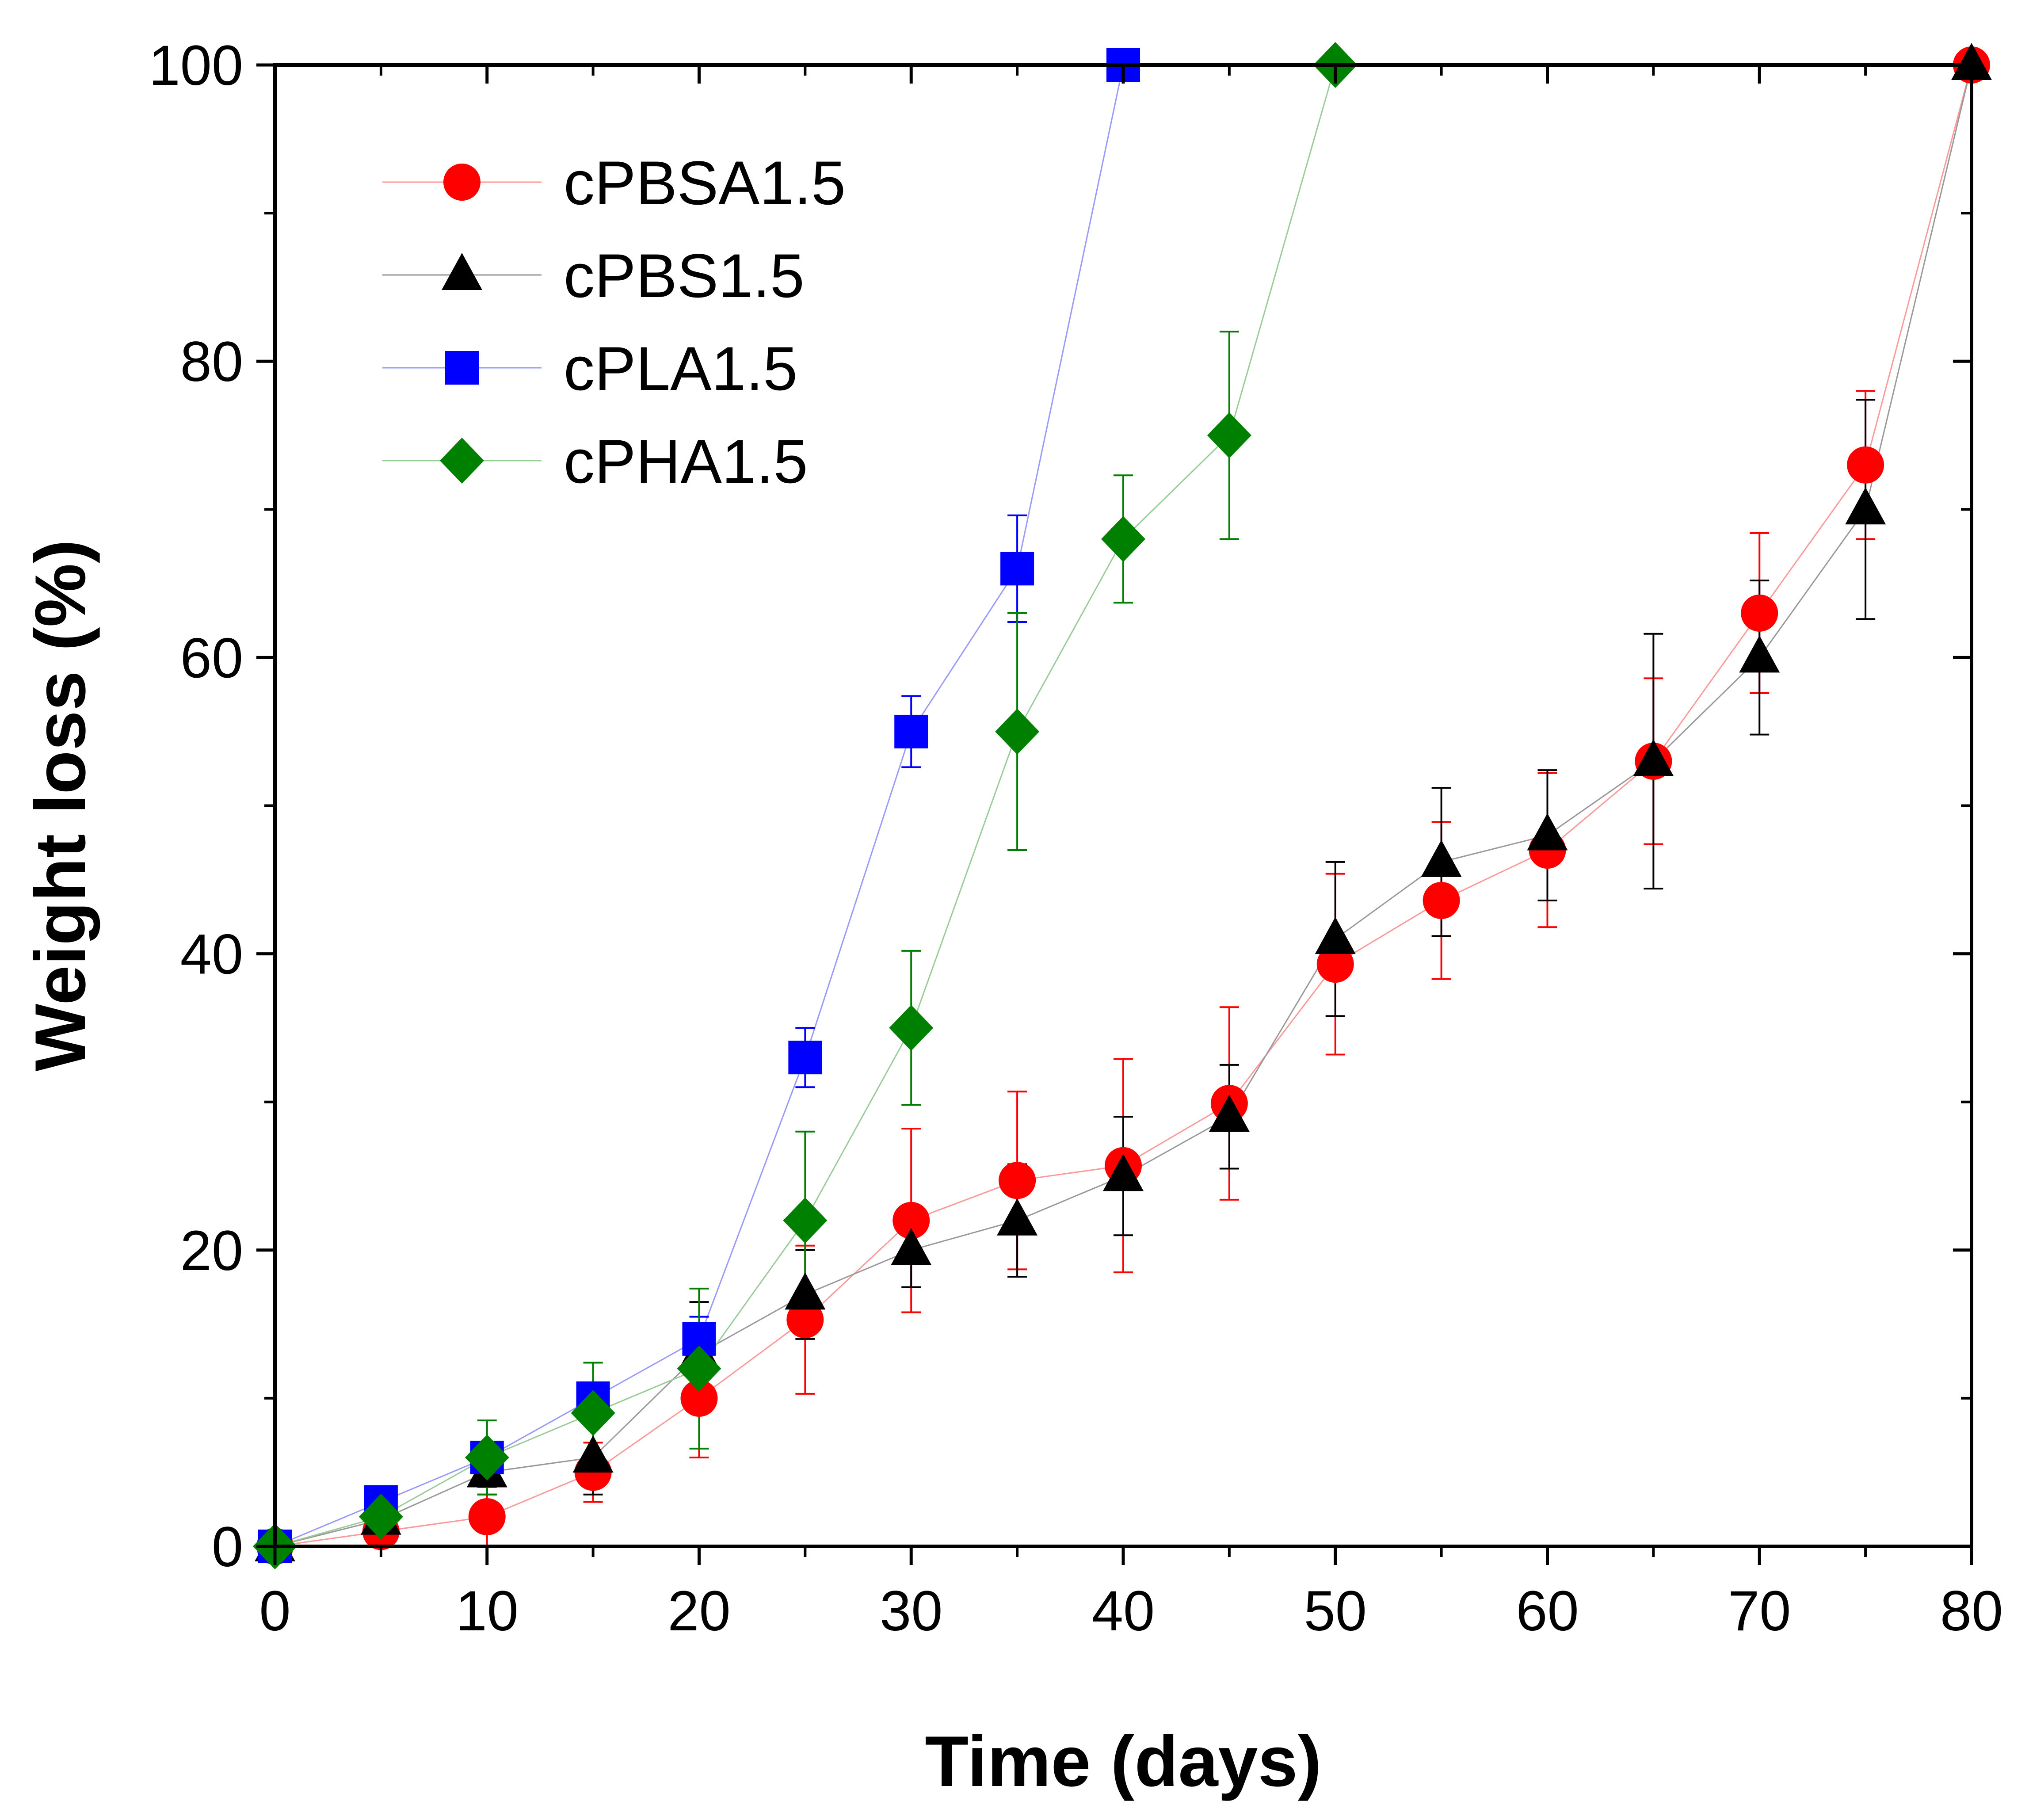 Image resolution: width=2029 pixels, height=1820 pixels. I want to click on legend: cPBSA1.5 cPBS1.5 cPLA1.5 cPHA1.5, so click(614, 322).